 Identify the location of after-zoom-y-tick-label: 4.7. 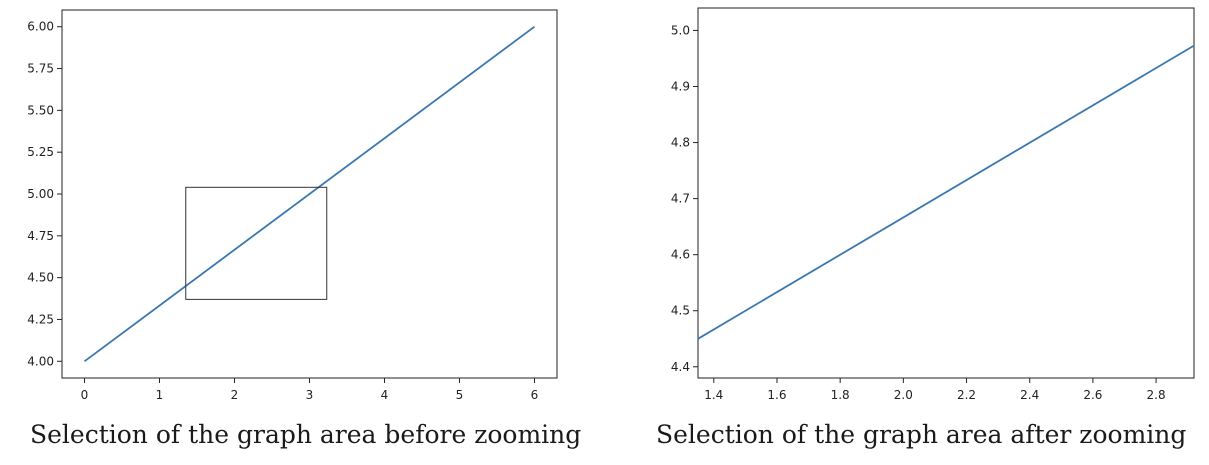
(680, 199).